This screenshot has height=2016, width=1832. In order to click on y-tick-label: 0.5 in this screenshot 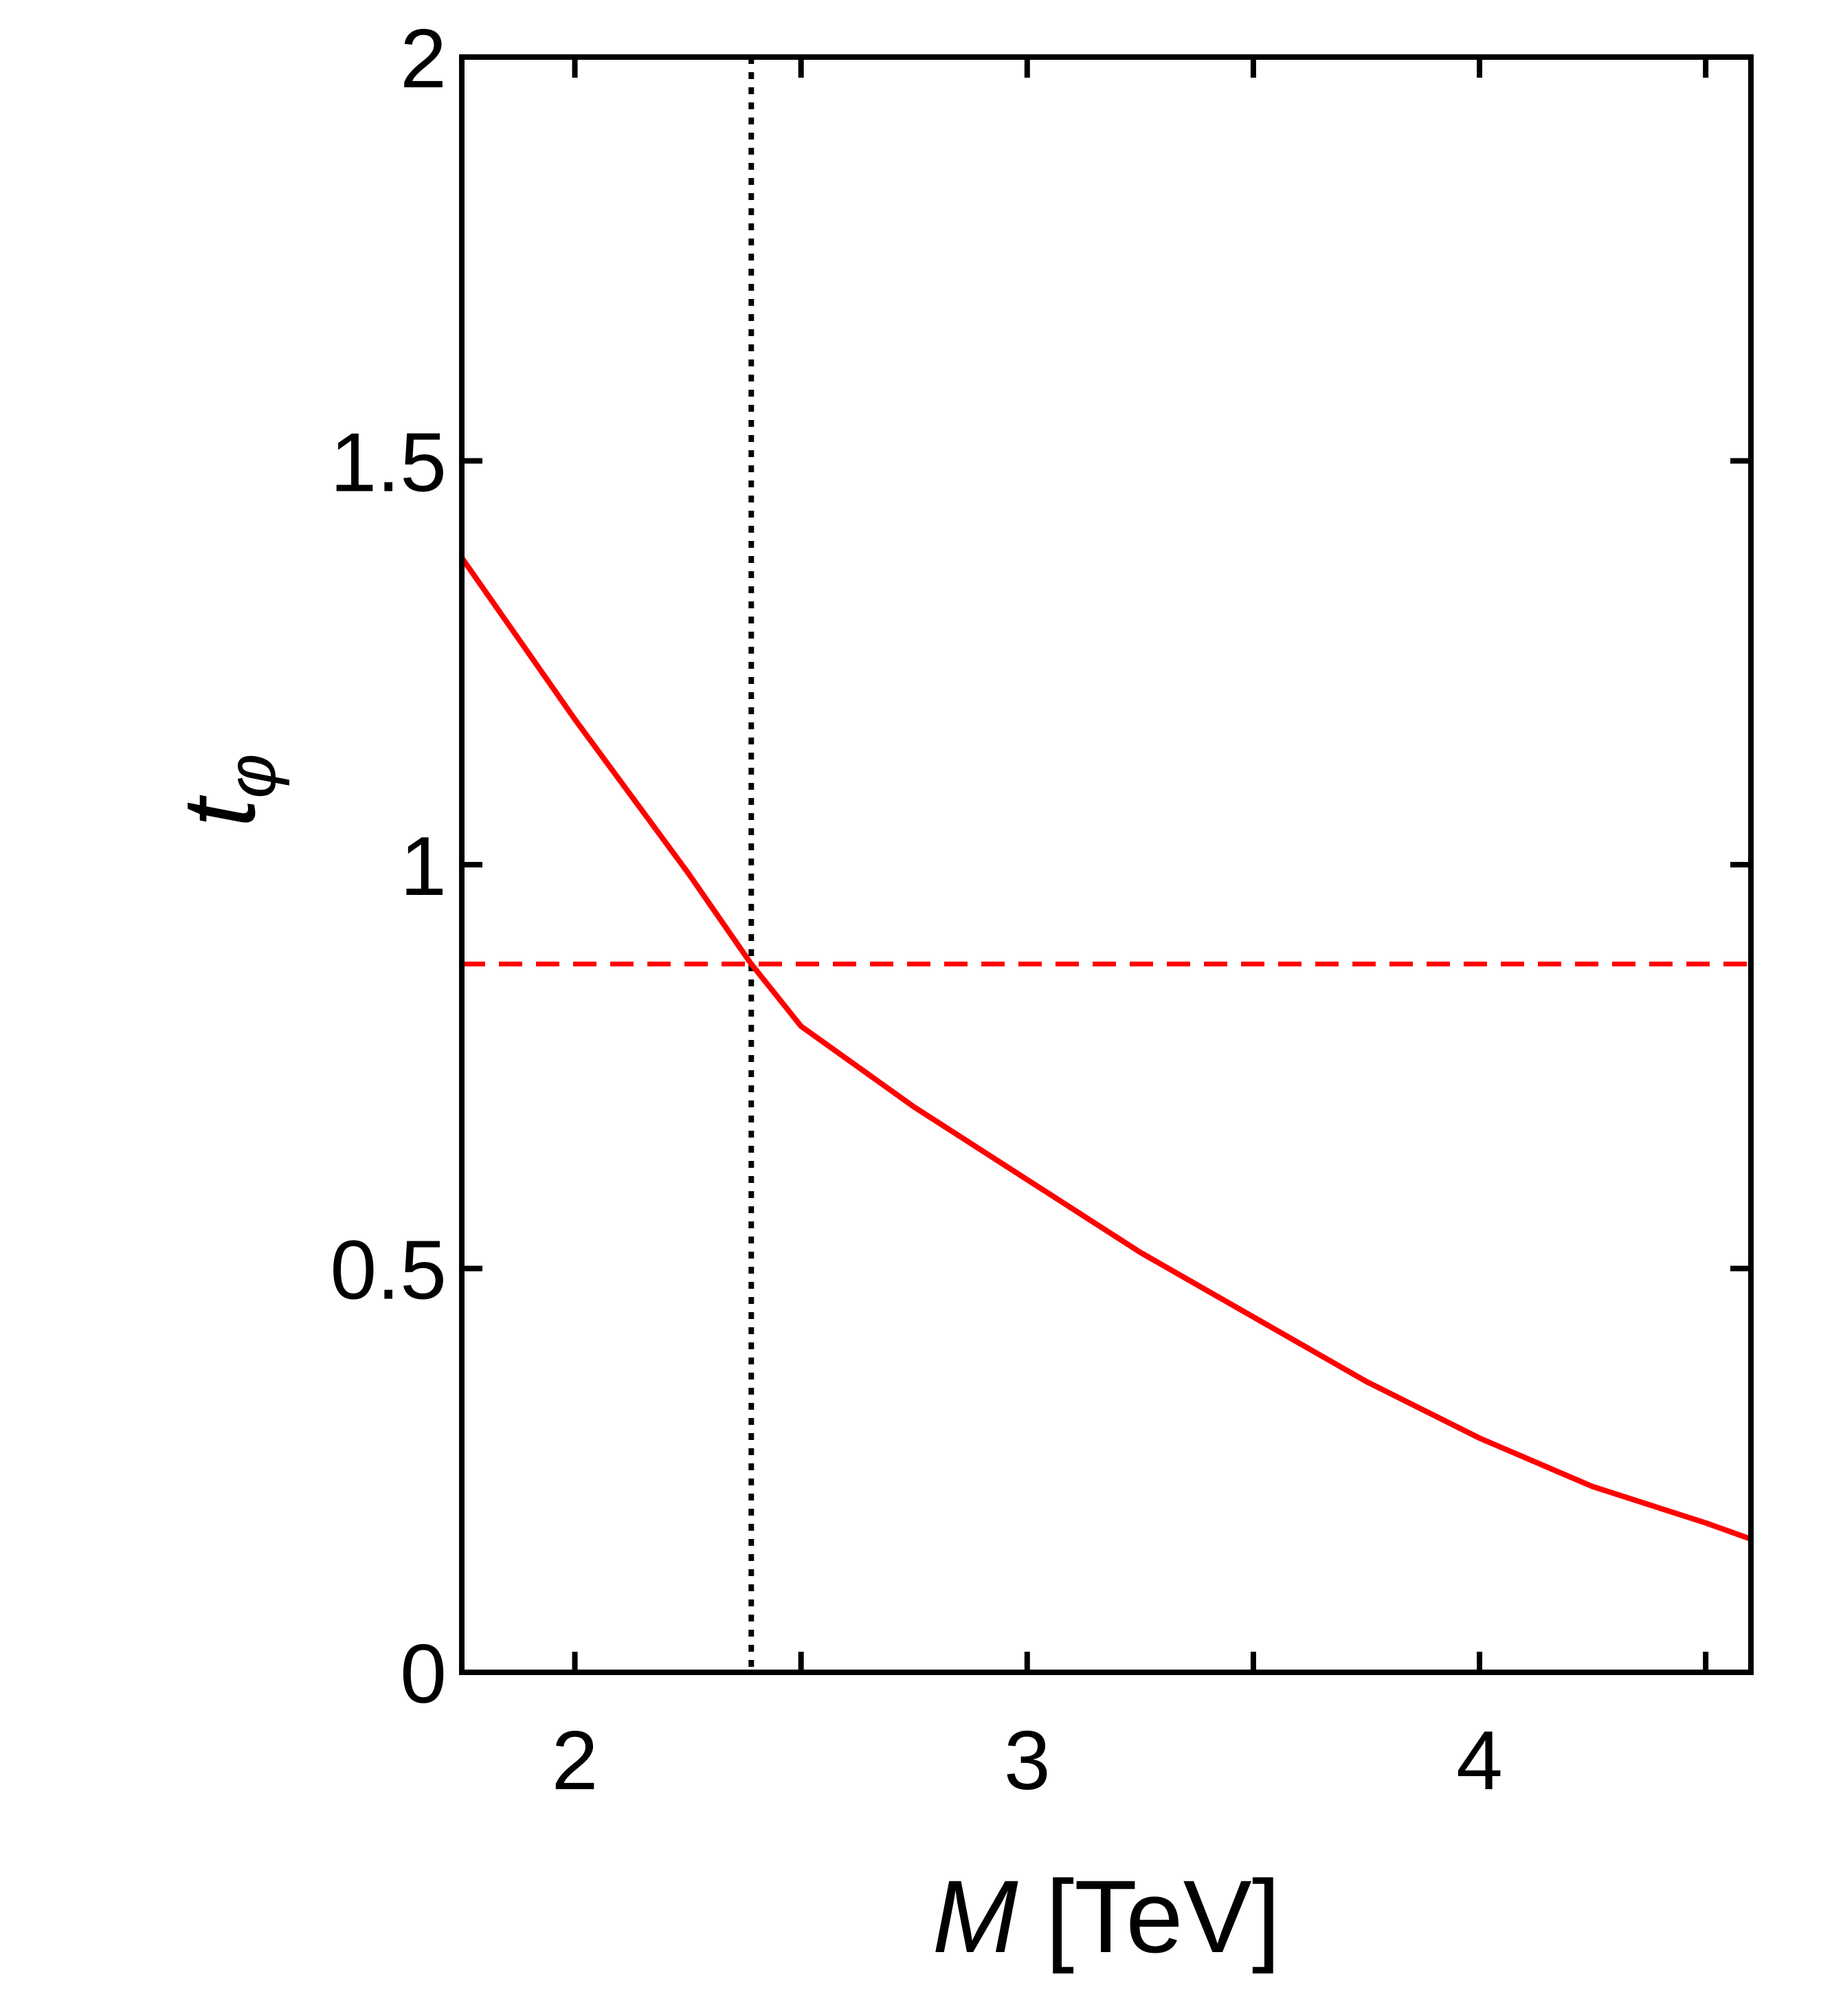, I will do `click(388, 1270)`.